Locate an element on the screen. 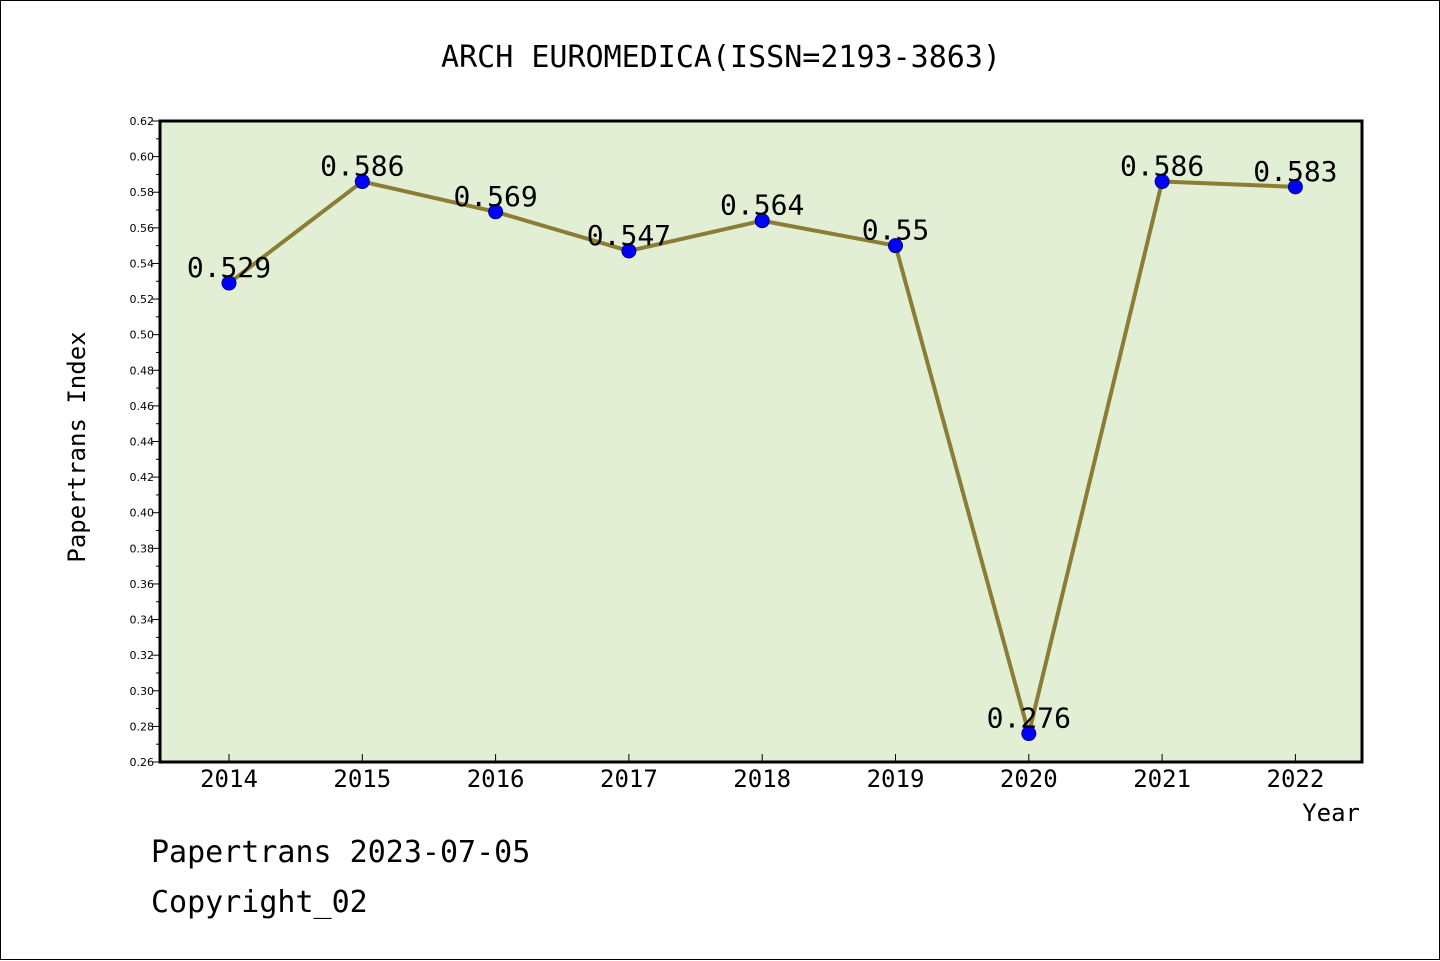 The width and height of the screenshot is (1440, 961). x-tick-label: 2015 is located at coordinates (362, 779).